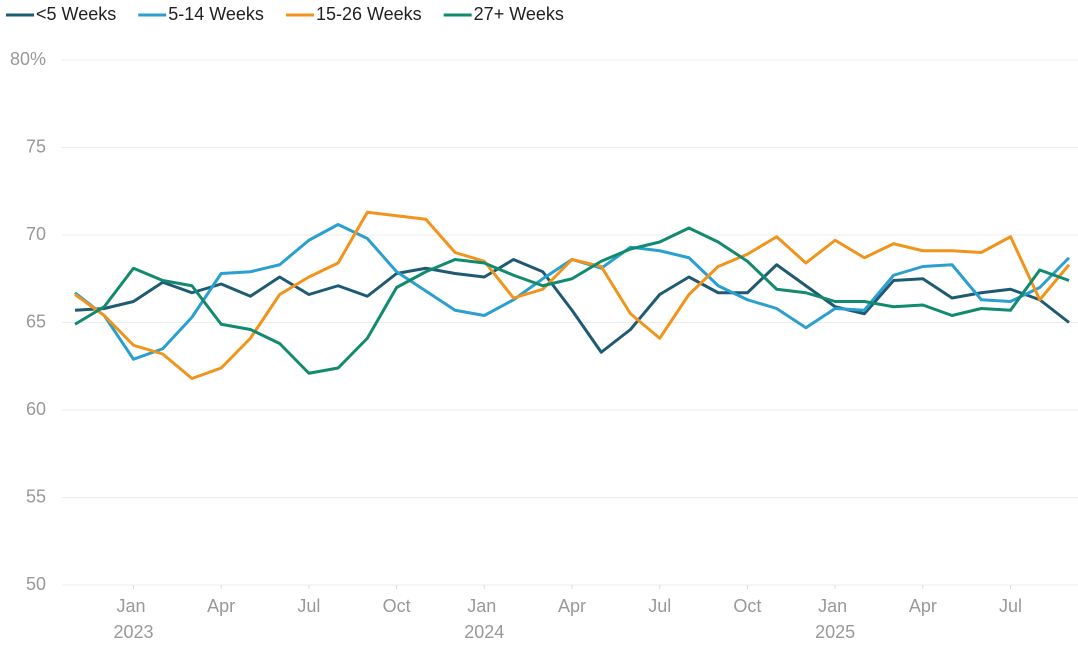  Describe the element at coordinates (36, 496) in the screenshot. I see `y-tick-label: 55` at that location.